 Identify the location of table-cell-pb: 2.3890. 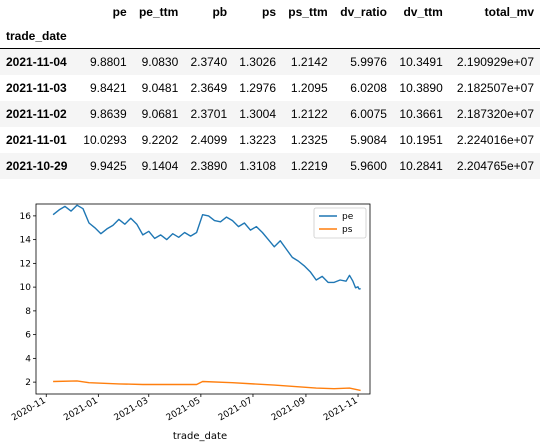
(209, 166).